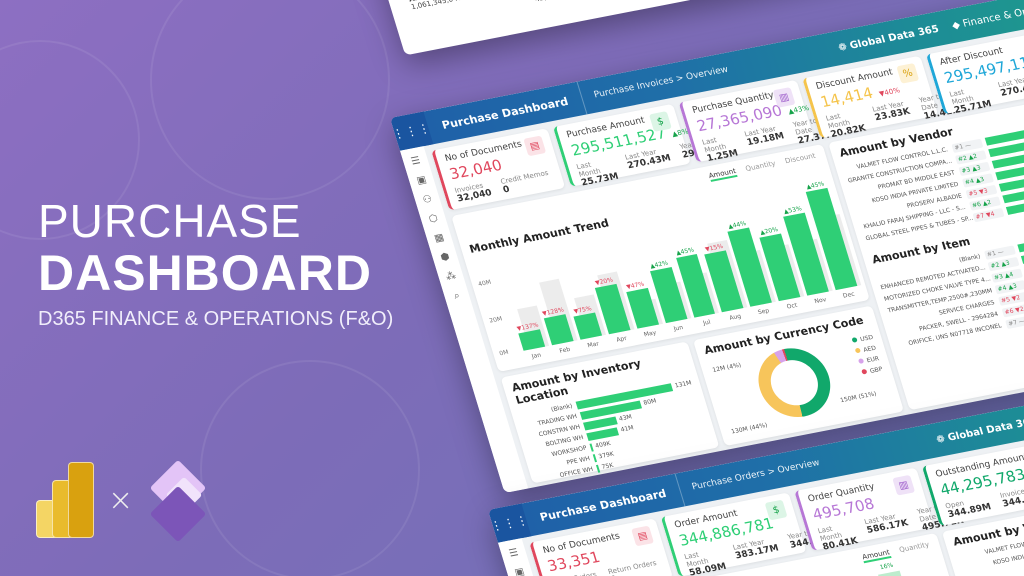 This screenshot has width=1024, height=576. What do you see at coordinates (205, 273) in the screenshot?
I see `hero-line-2: DASHBOARD` at bounding box center [205, 273].